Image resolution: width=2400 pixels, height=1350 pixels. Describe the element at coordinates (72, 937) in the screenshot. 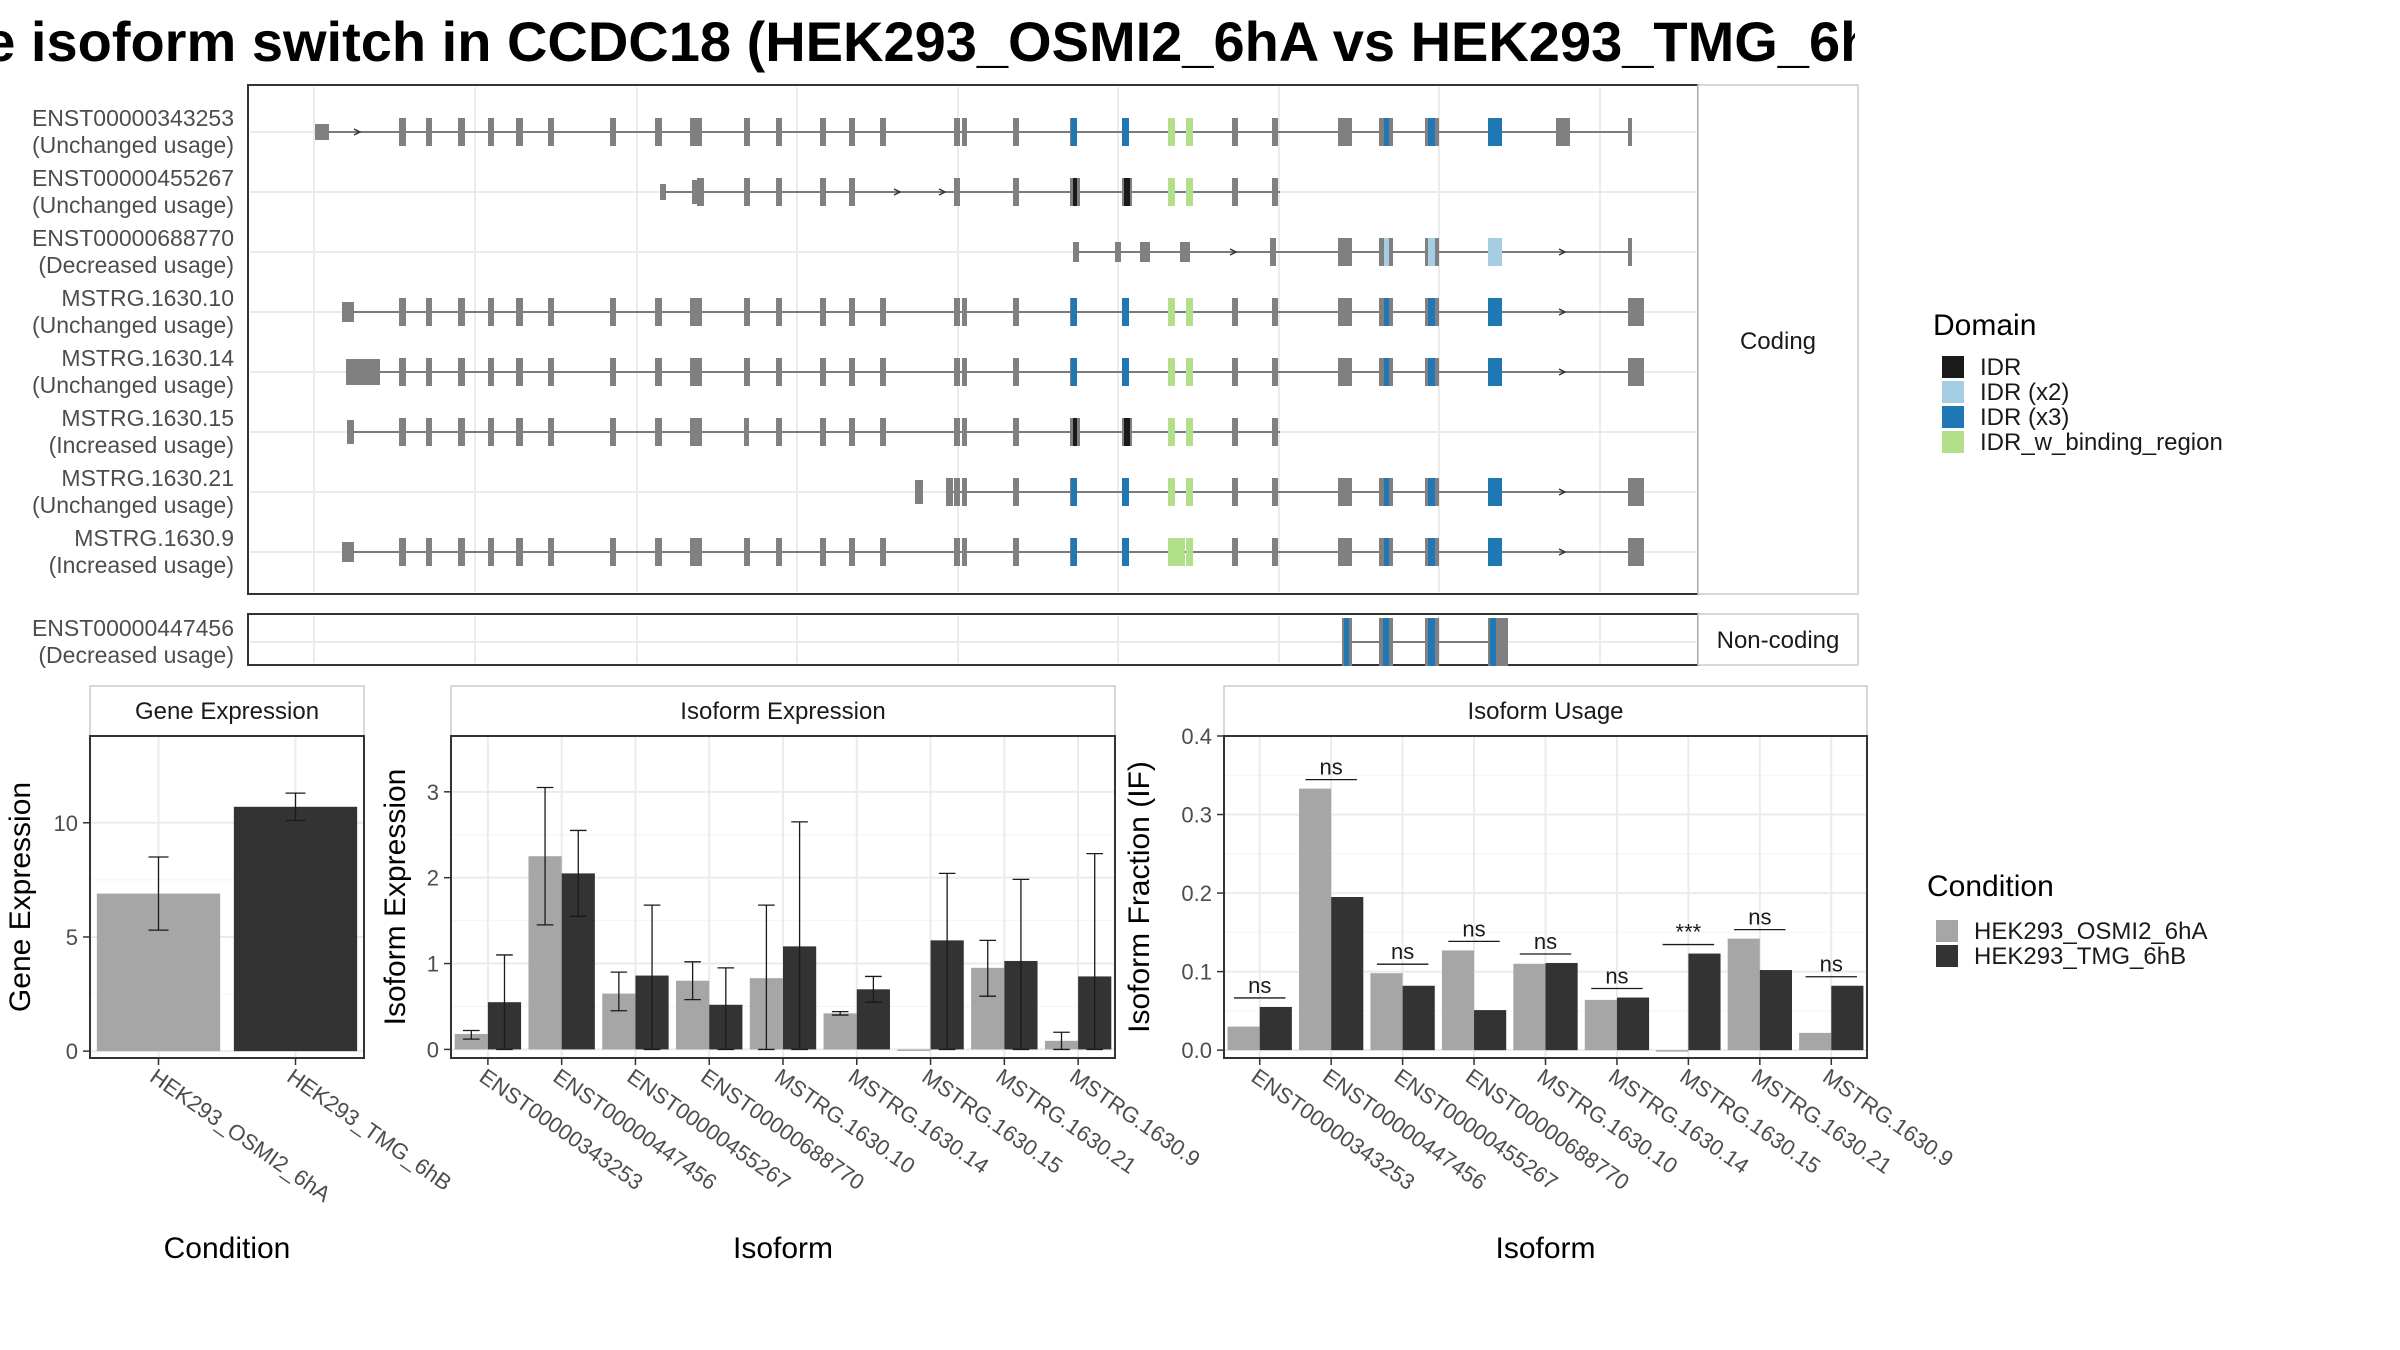

I see `y-tick-label: 5` at that location.